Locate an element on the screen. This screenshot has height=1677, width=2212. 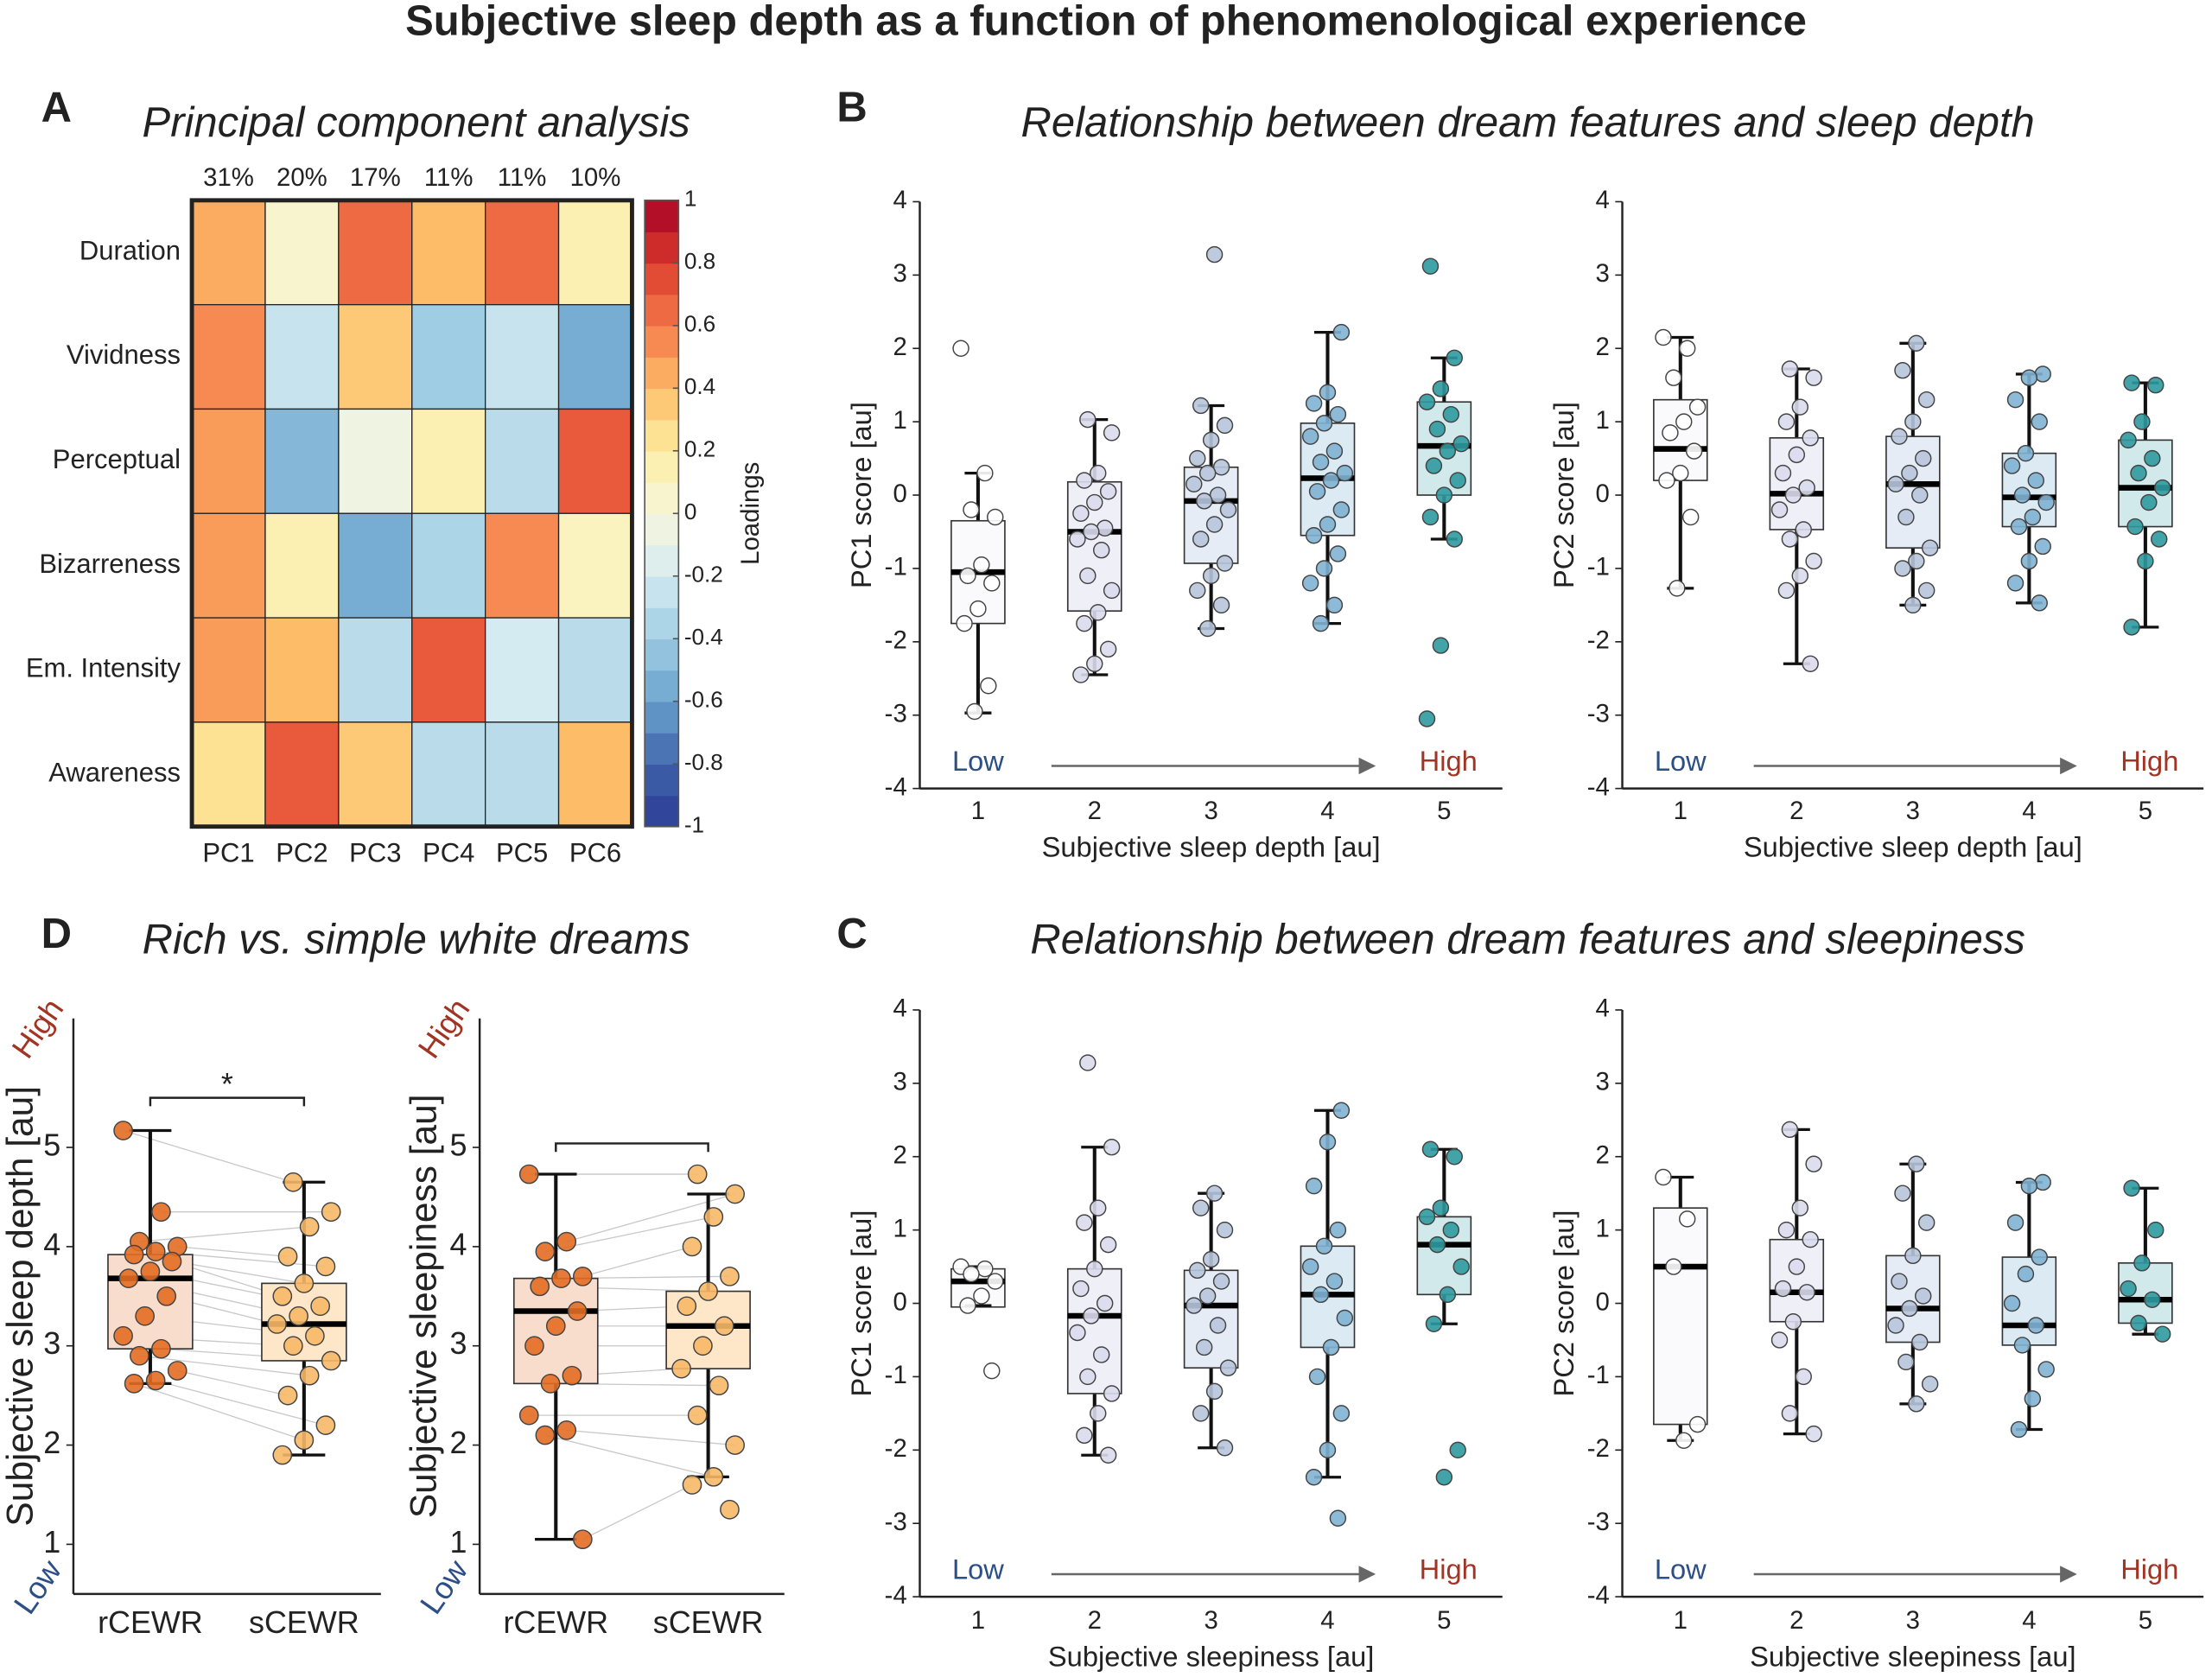
row-label: Duration is located at coordinates (130, 250).